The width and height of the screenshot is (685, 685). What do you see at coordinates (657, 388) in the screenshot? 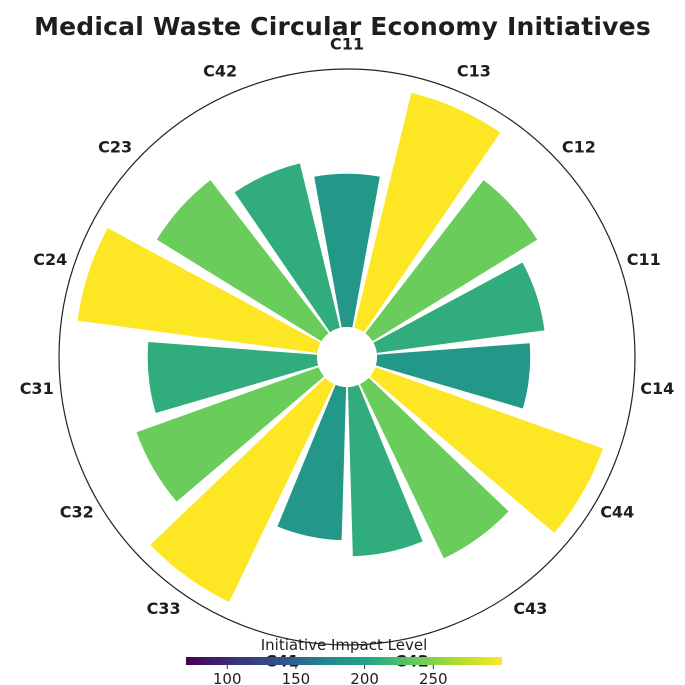
I see `category-label: C14` at bounding box center [657, 388].